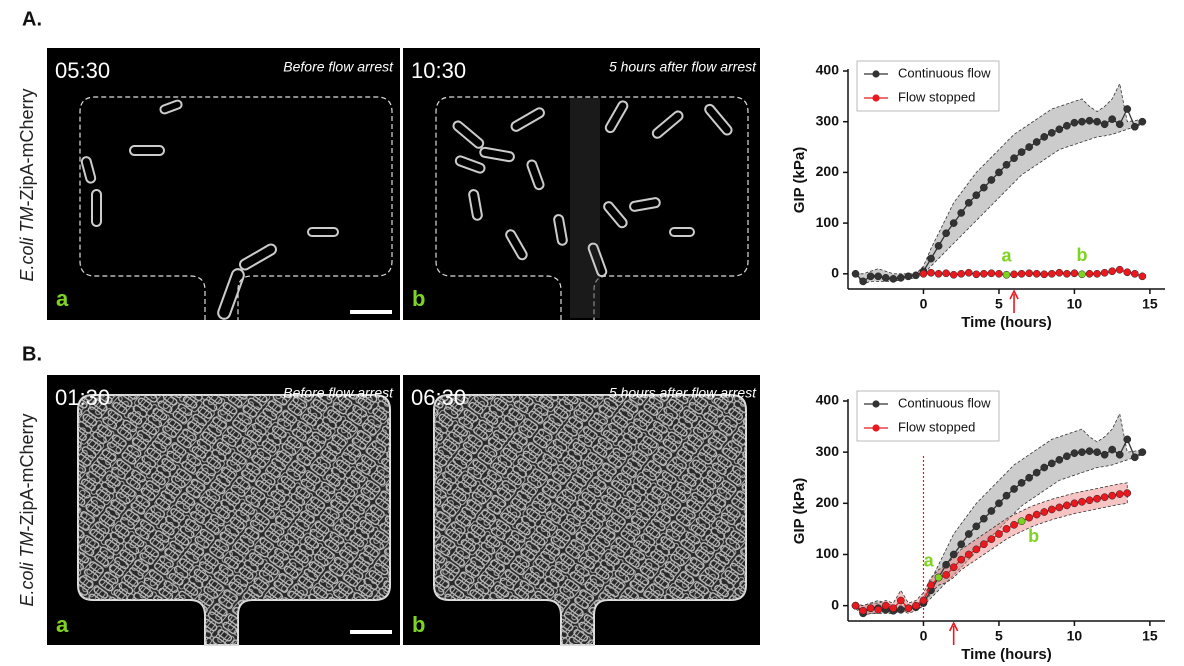  What do you see at coordinates (223, 510) in the screenshot?
I see `micrograph: 01:30 Before flow arrest a` at bounding box center [223, 510].